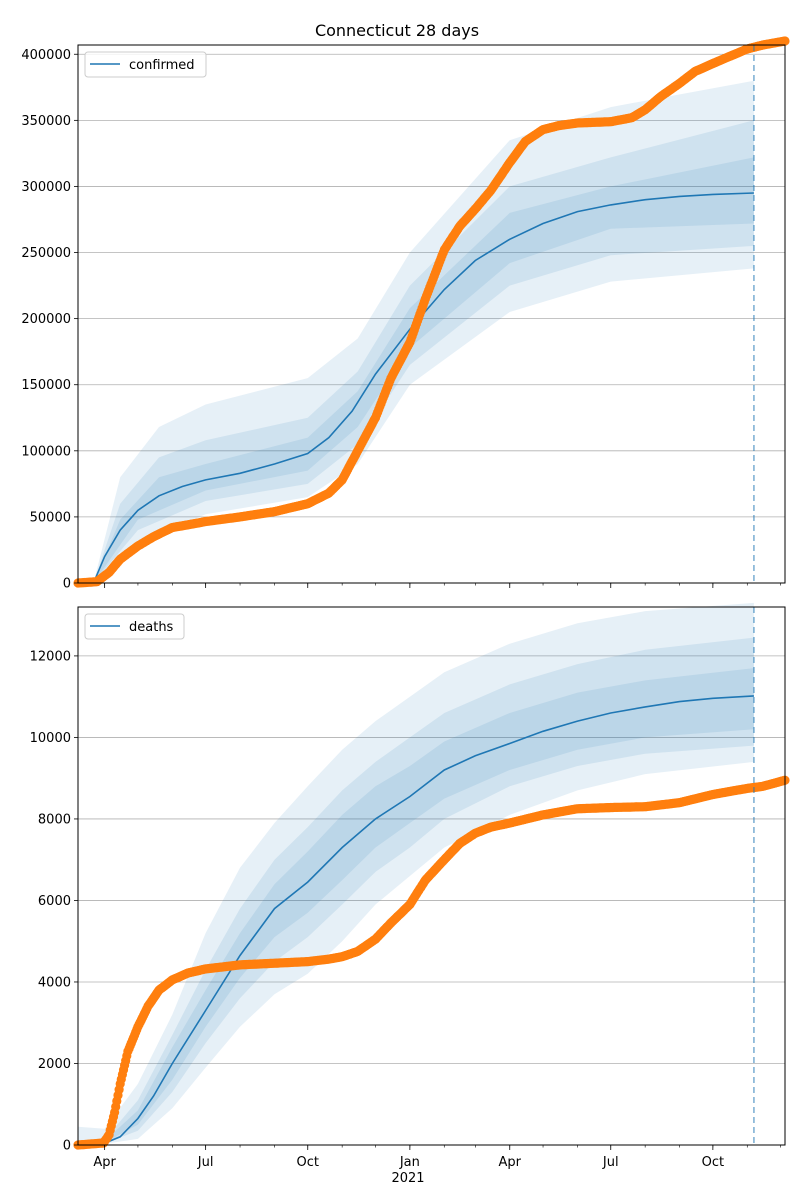 Image resolution: width=800 pixels, height=1200 pixels. I want to click on deaths-x-ticks: Apr Jul Oct Jan Apr Jul Oct, so click(437, 1157).